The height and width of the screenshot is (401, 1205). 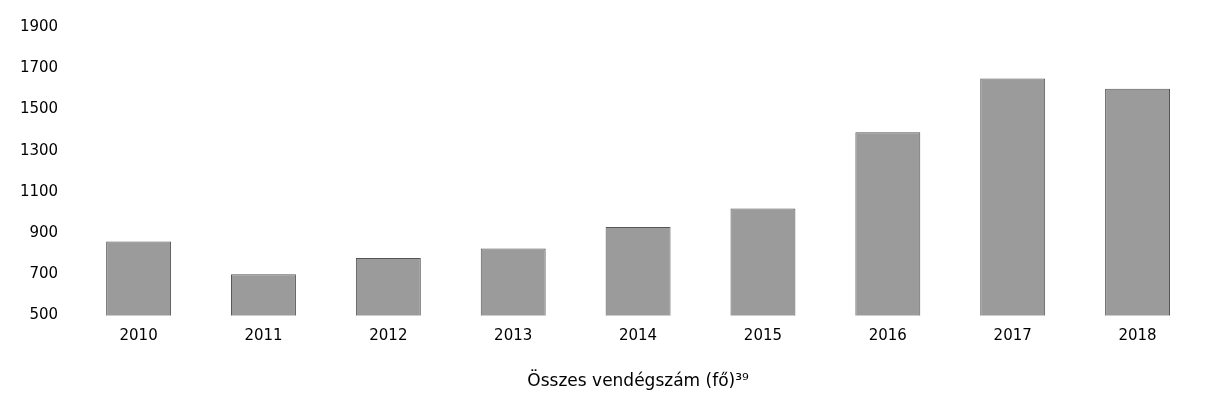 What do you see at coordinates (1012, 335) in the screenshot?
I see `x-tick-label: 2017` at bounding box center [1012, 335].